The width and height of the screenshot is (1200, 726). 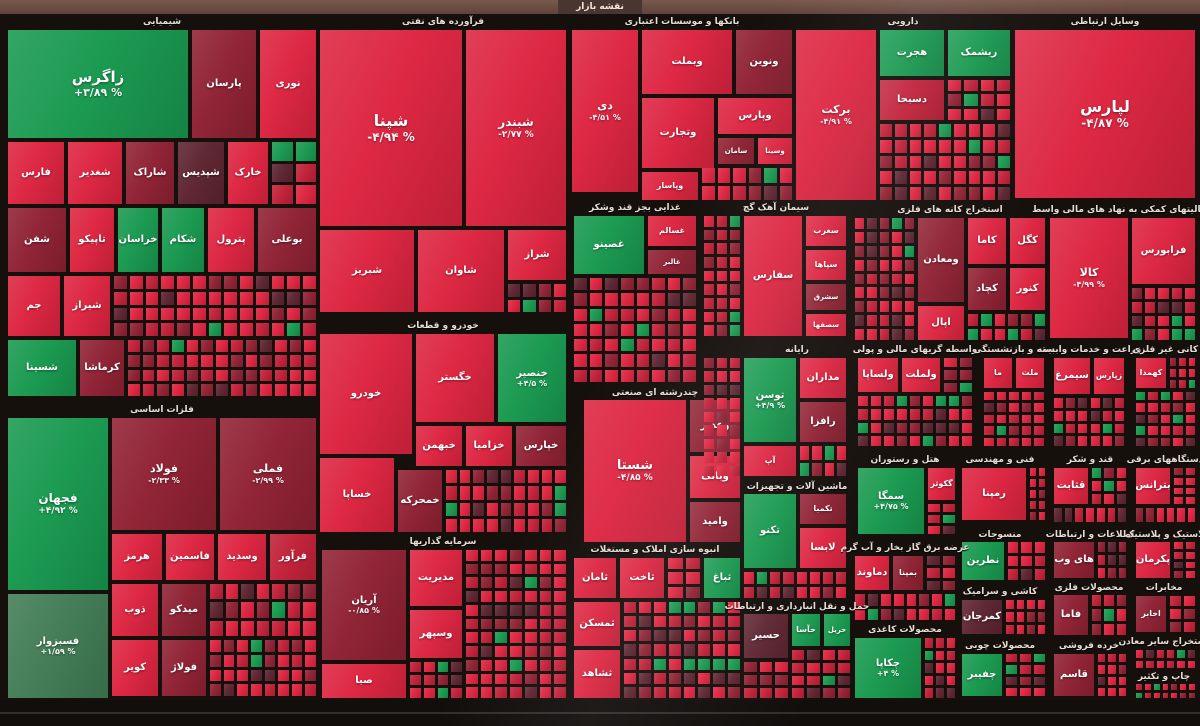 What do you see at coordinates (982, 617) in the screenshot?
I see `treemap-tile: کمرجان` at bounding box center [982, 617].